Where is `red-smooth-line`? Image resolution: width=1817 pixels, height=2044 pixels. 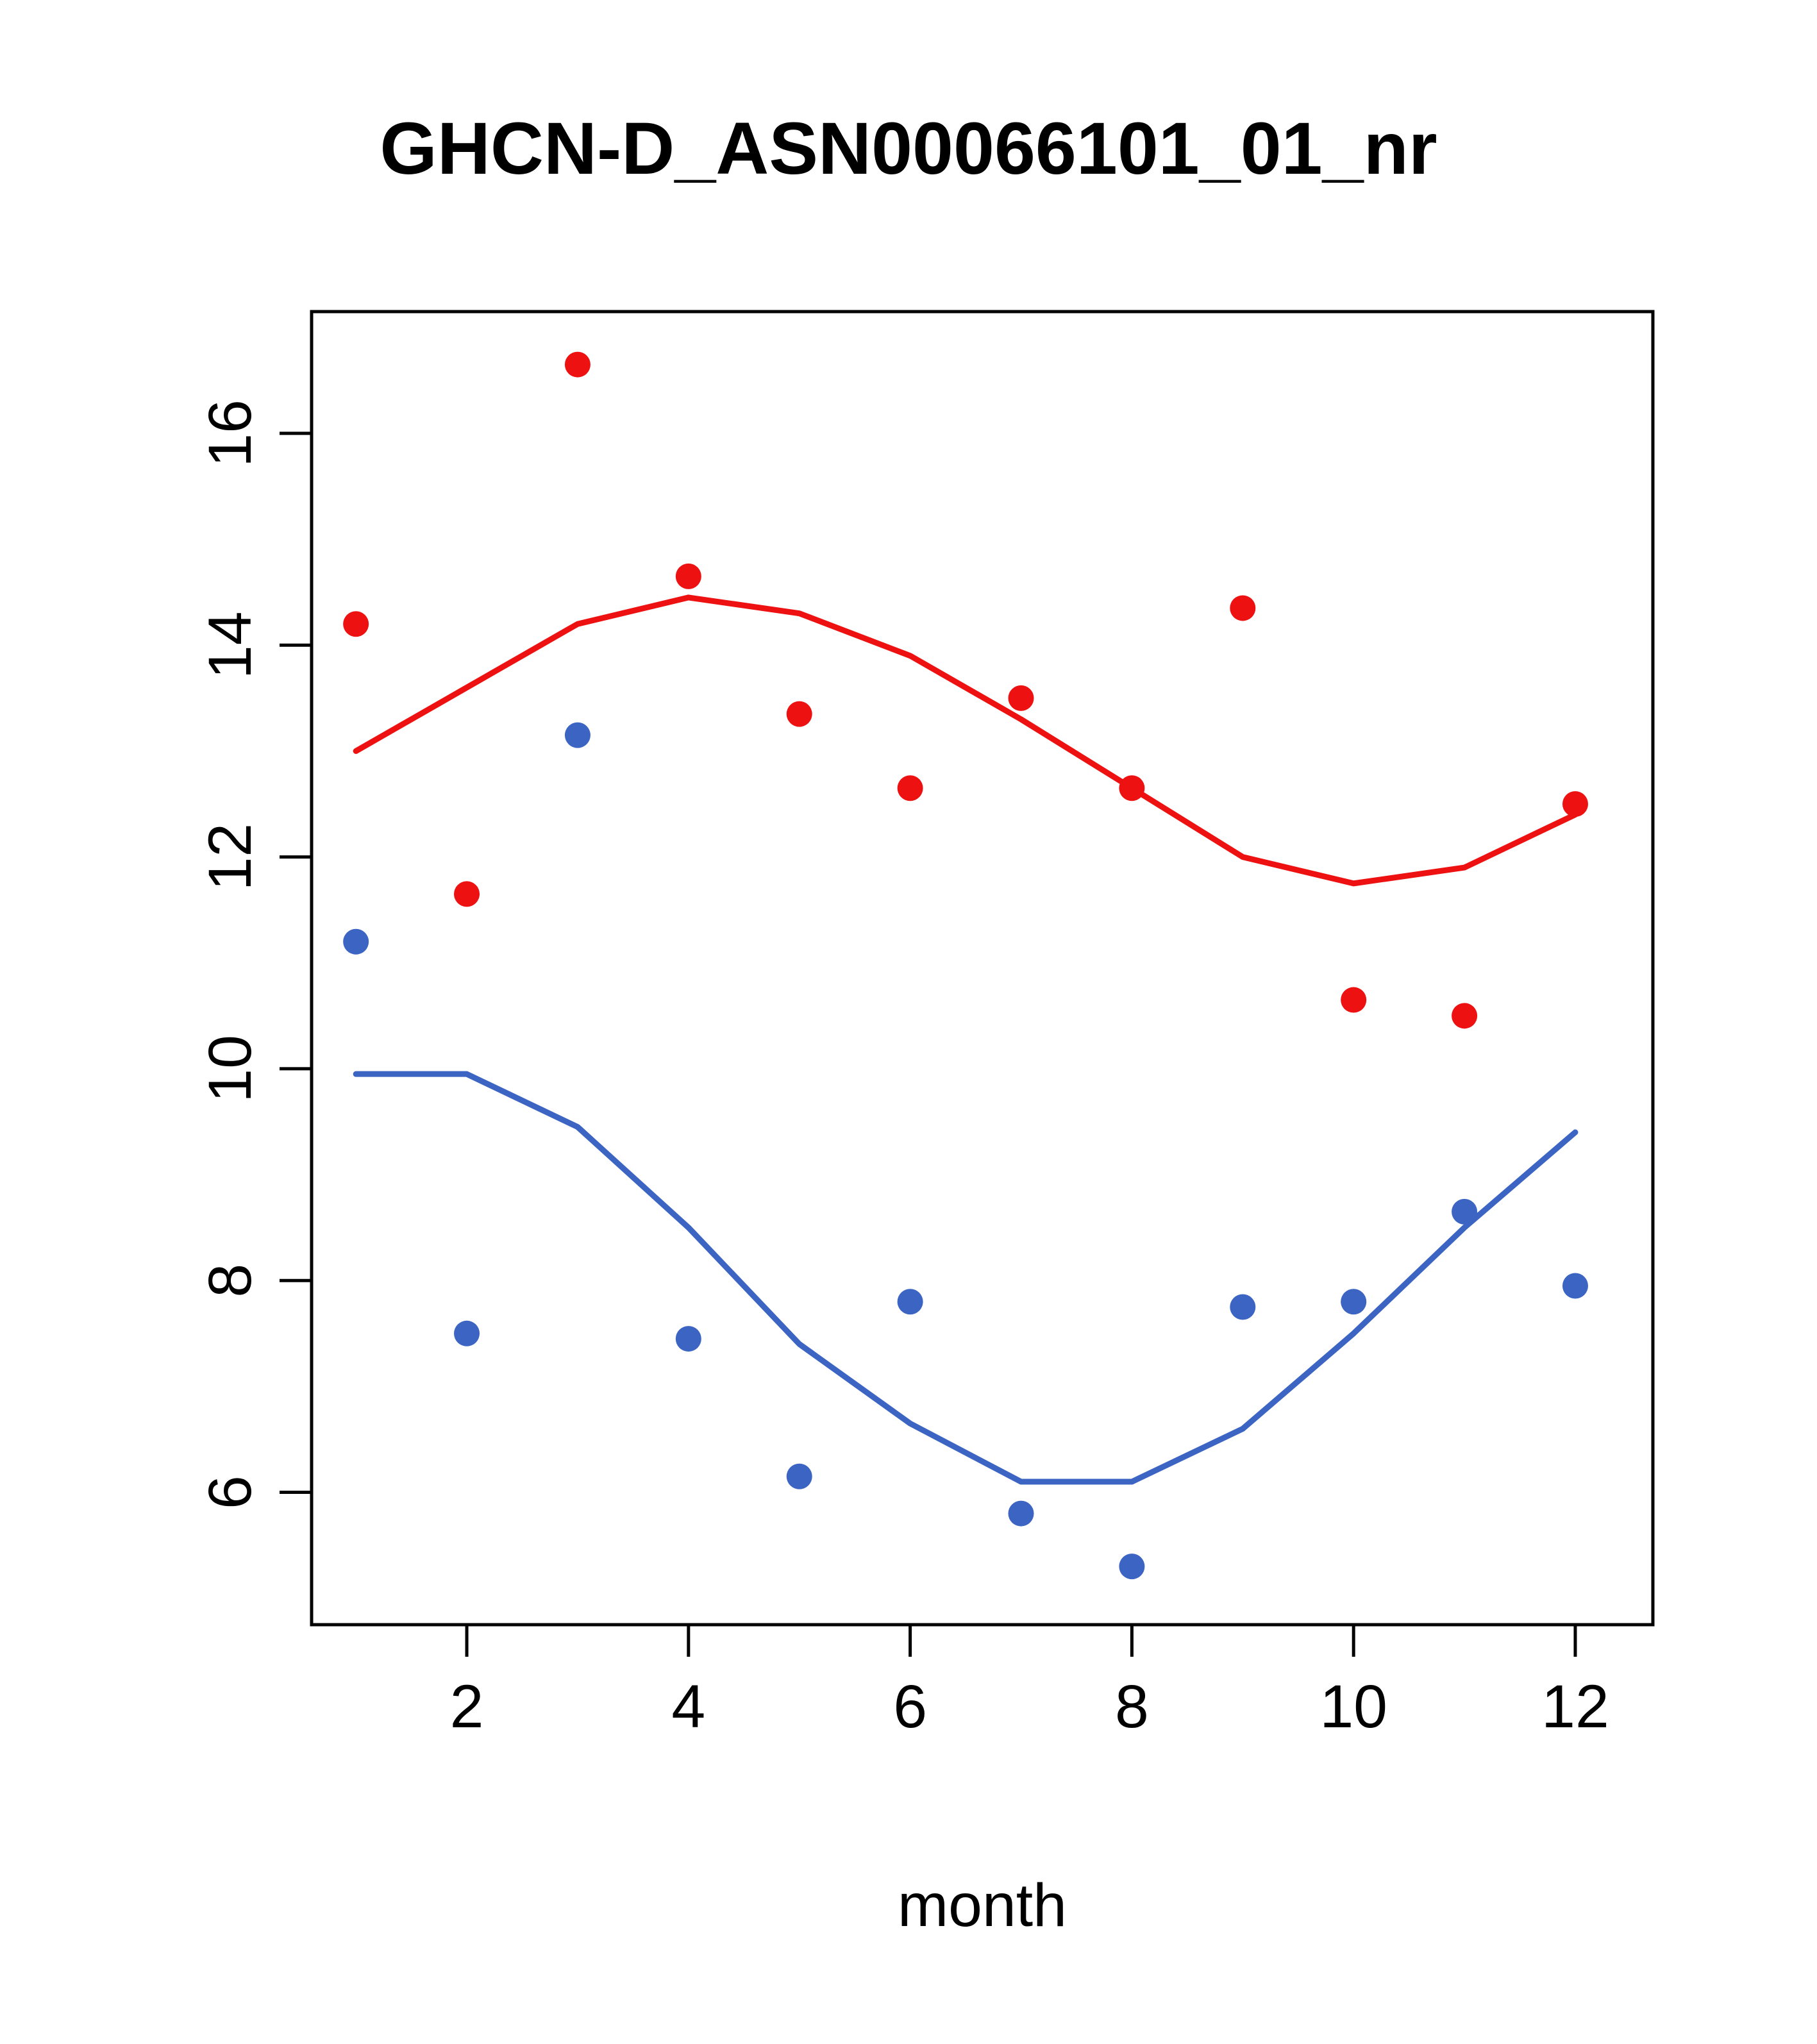 red-smooth-line is located at coordinates (965, 740).